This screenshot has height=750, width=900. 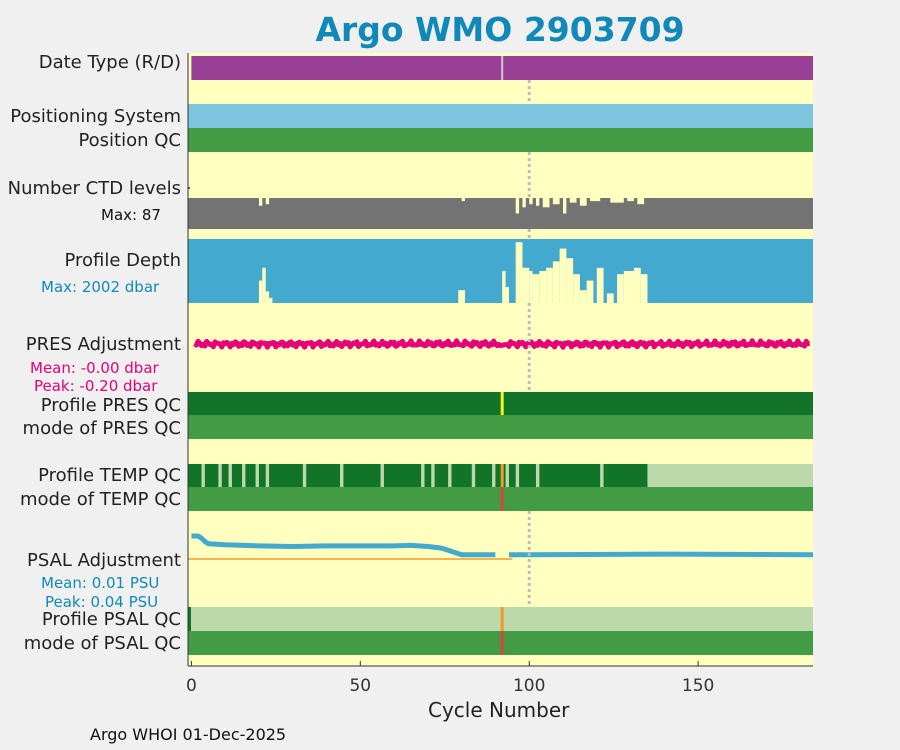 I want to click on label-profile-psal-qc: Profile PSAL QC, so click(x=111, y=619).